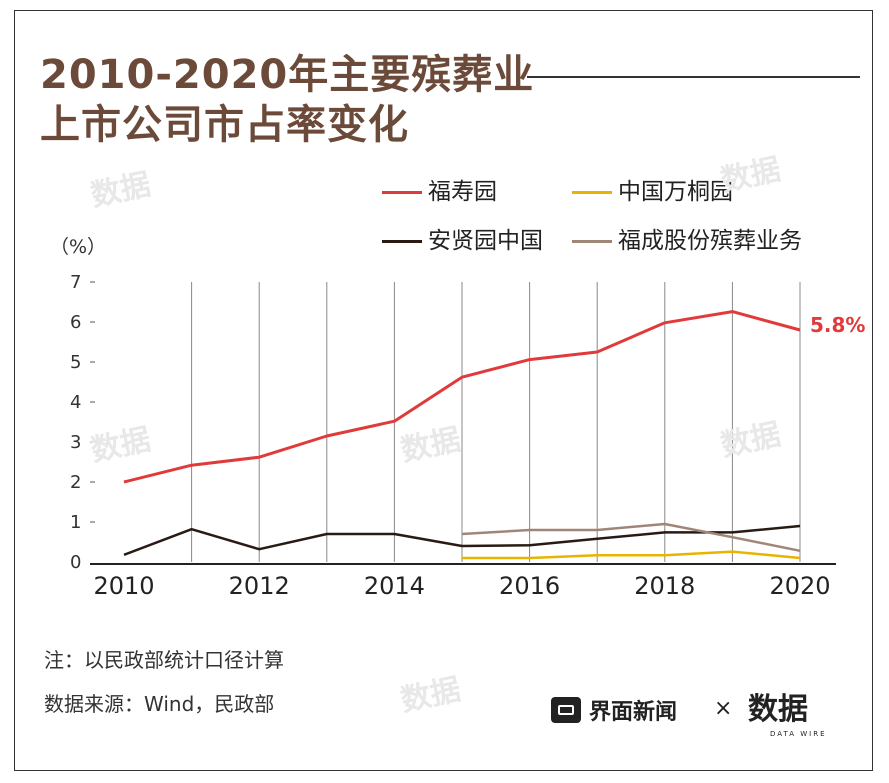  I want to click on title-line-1: 2010-2020年主要殡葬业, so click(287, 75).